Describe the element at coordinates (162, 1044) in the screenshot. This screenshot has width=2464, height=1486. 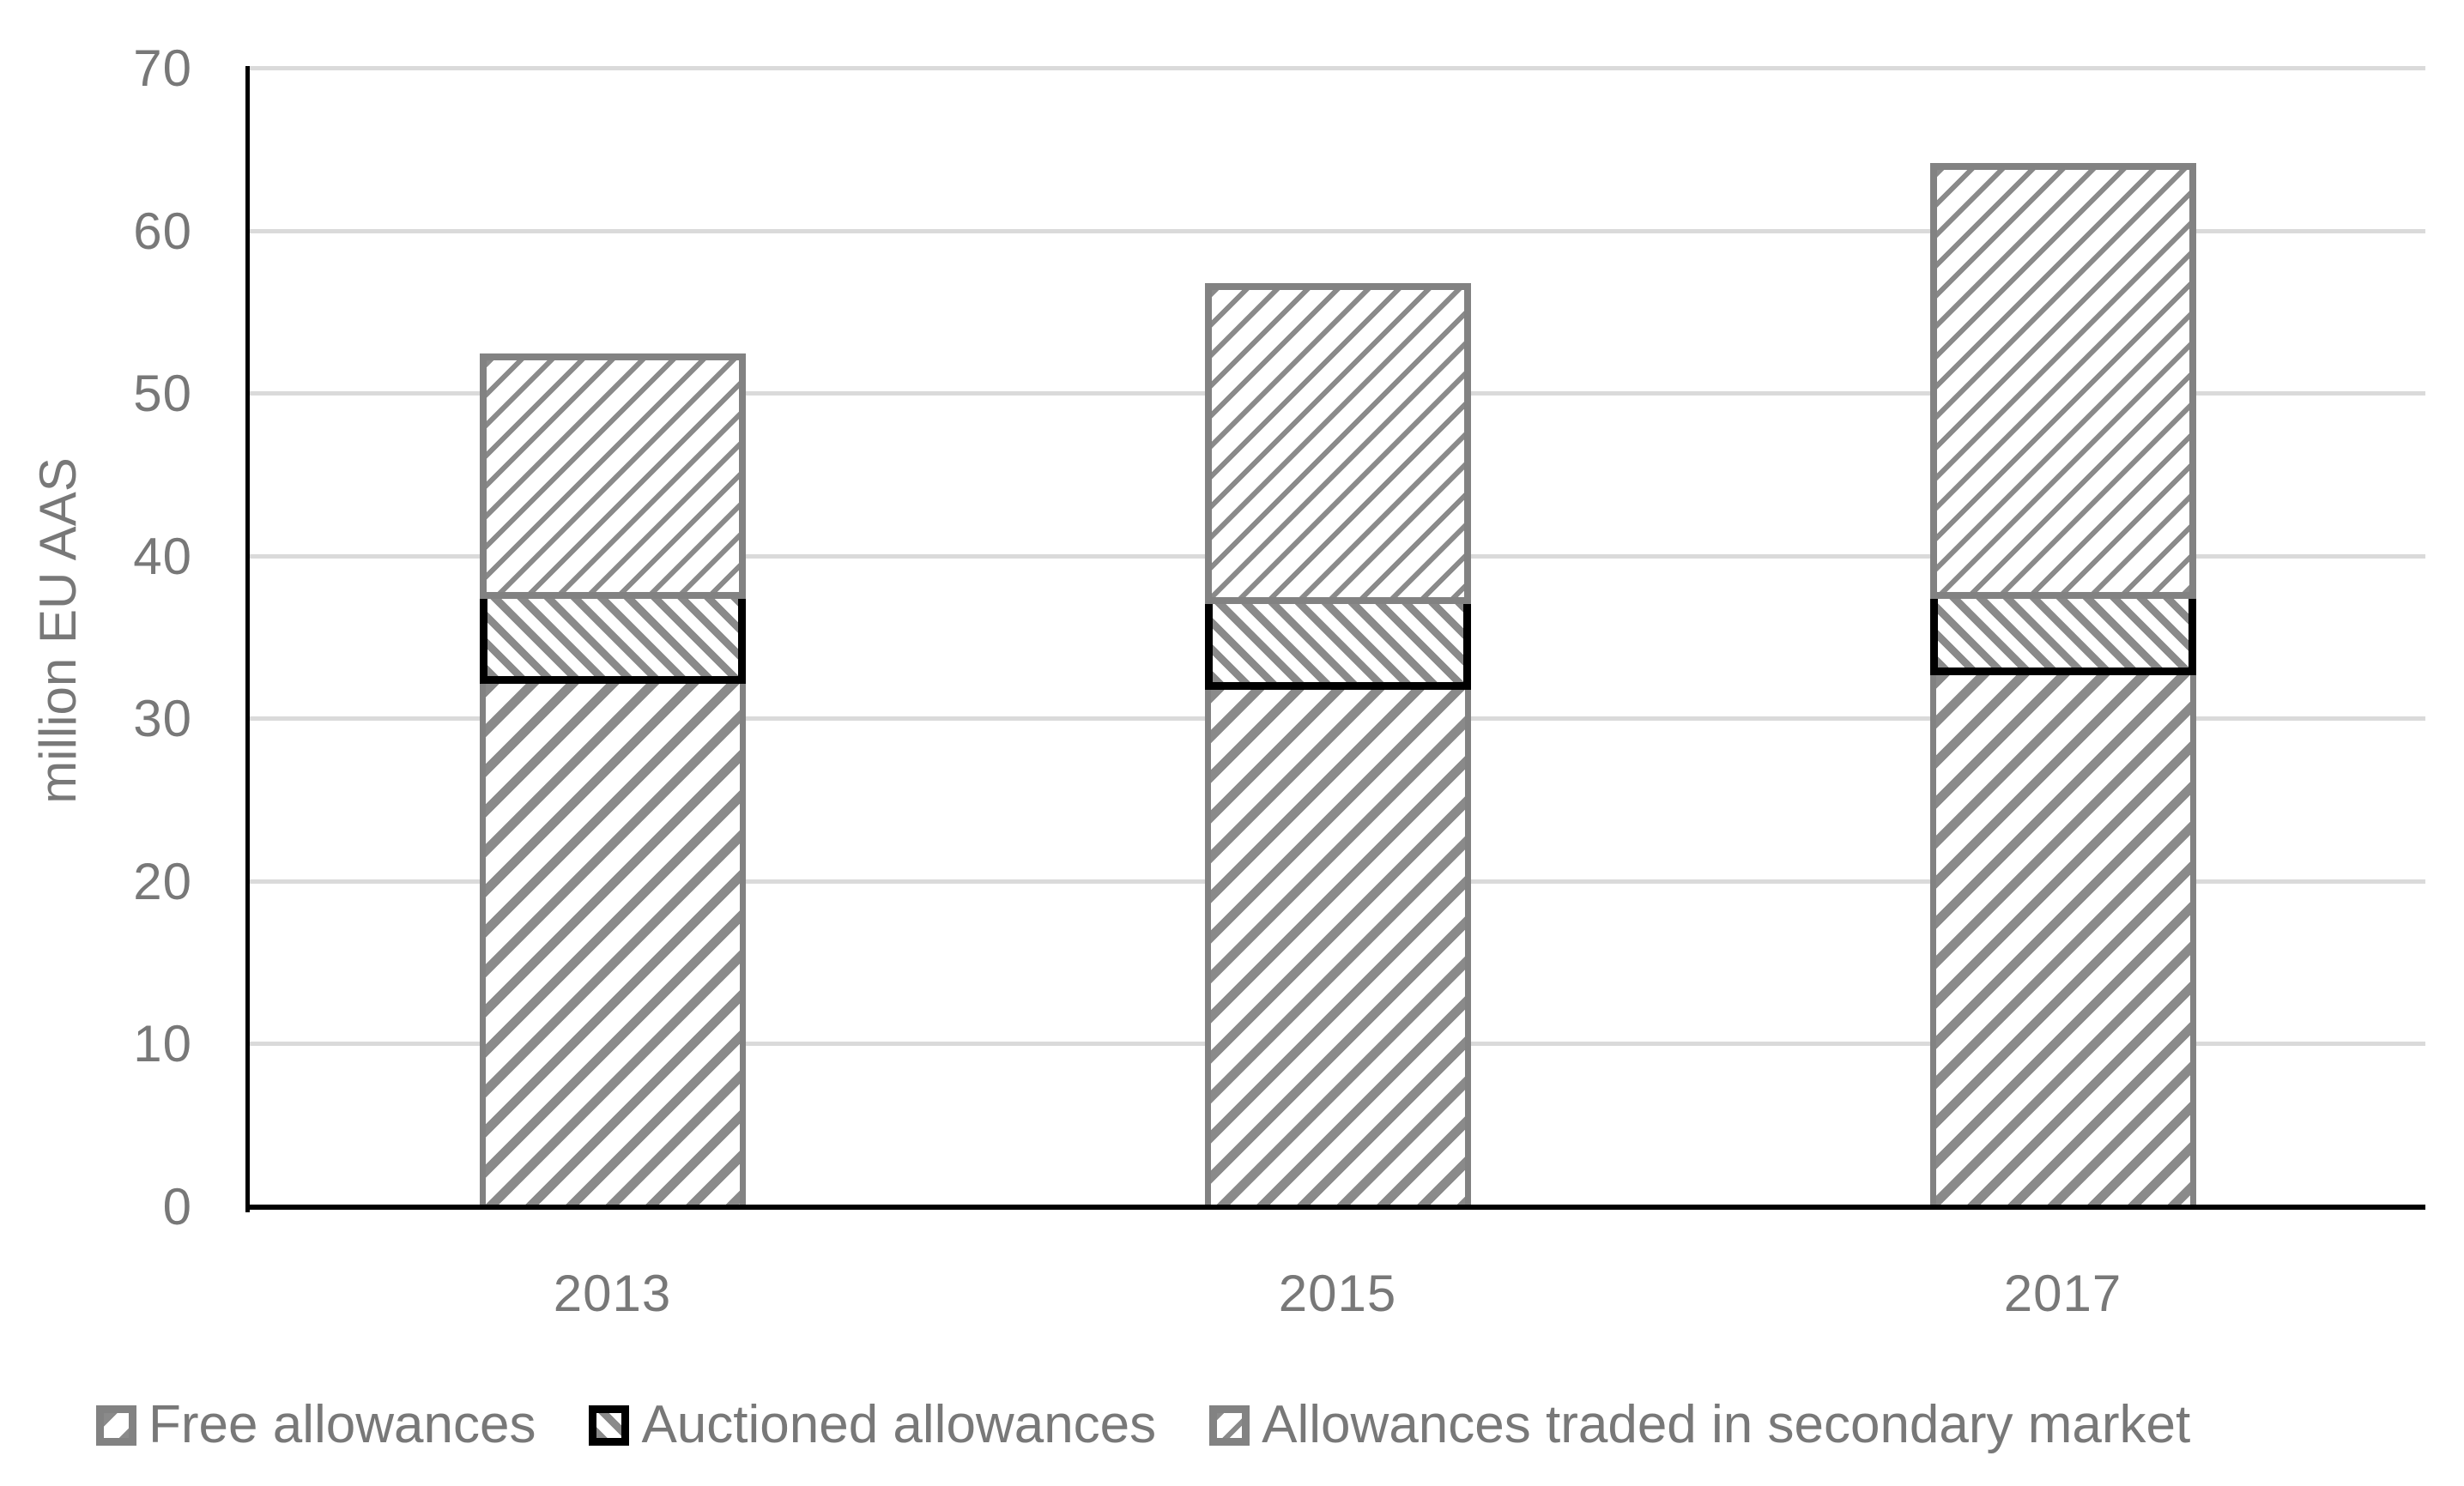
I see `y-tick-label-10: 10` at that location.